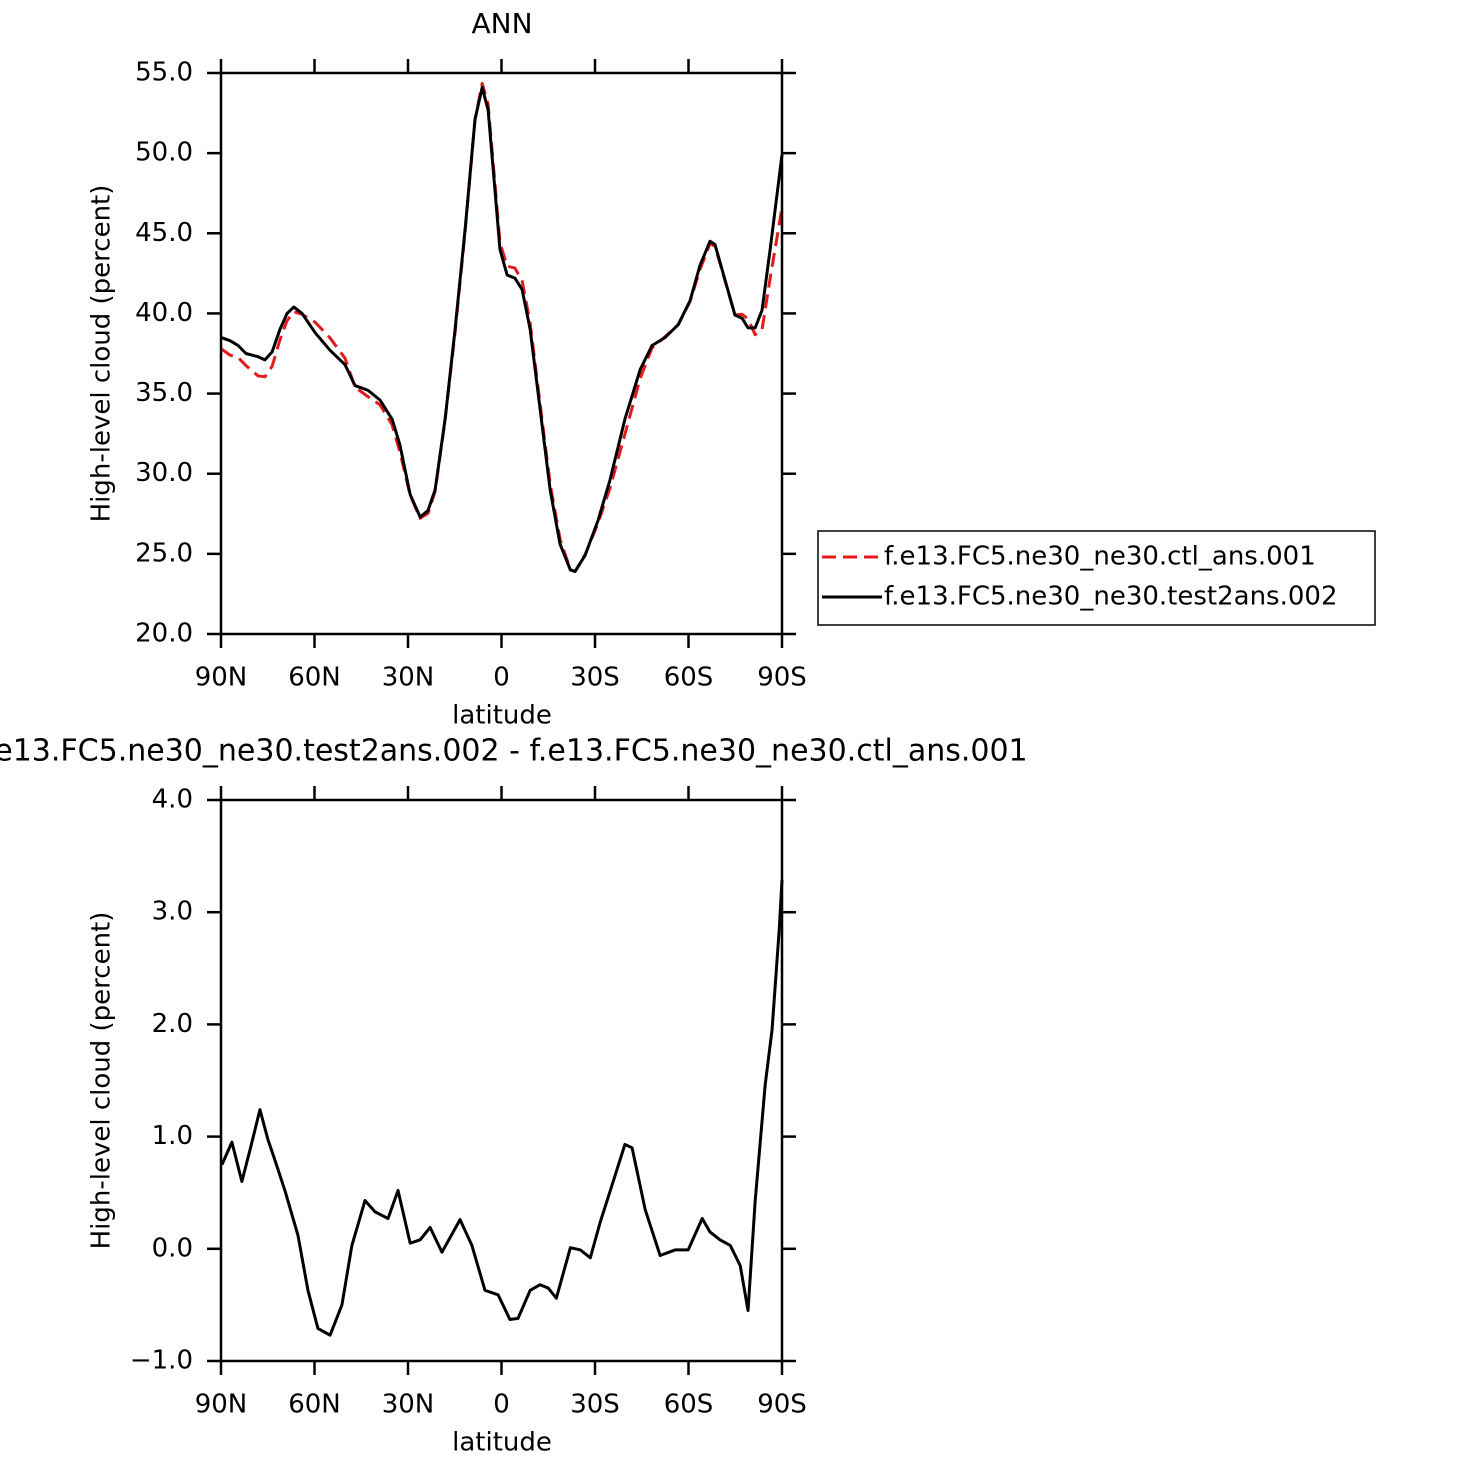 This screenshot has width=1464, height=1463. What do you see at coordinates (164, 153) in the screenshot?
I see `y-tick-label: 50.0` at bounding box center [164, 153].